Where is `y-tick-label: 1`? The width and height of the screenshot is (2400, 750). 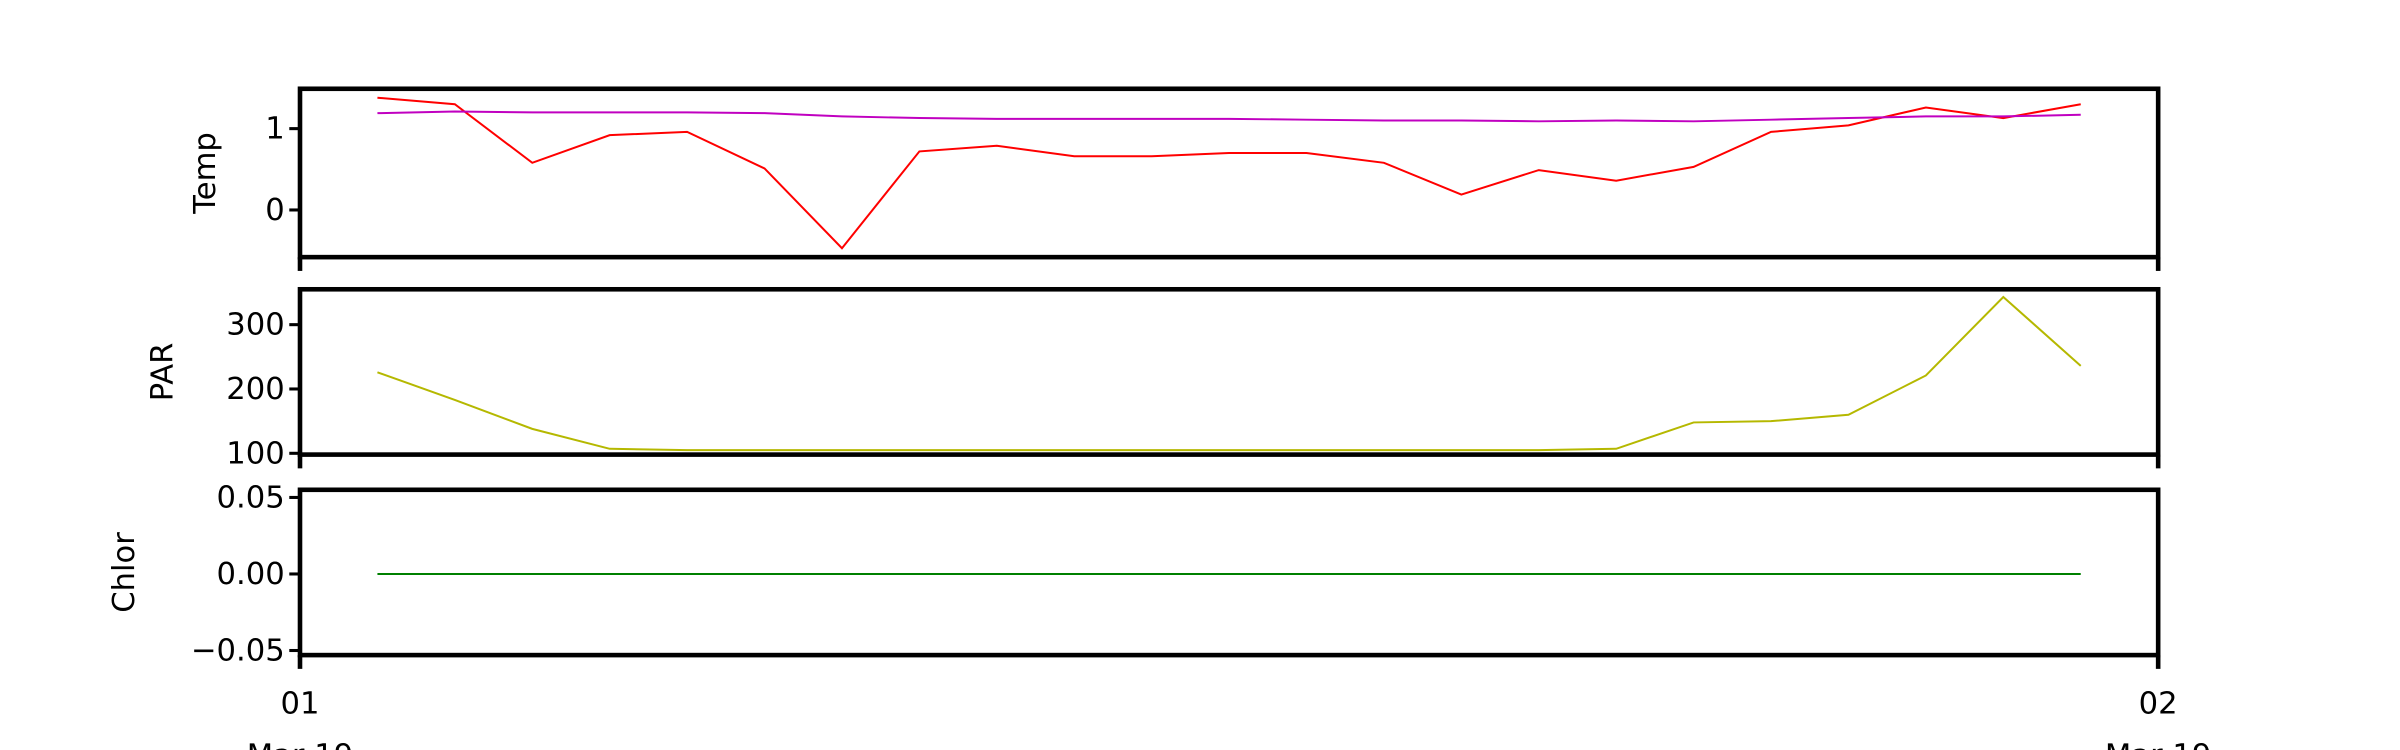 y-tick-label: 1 is located at coordinates (274, 129).